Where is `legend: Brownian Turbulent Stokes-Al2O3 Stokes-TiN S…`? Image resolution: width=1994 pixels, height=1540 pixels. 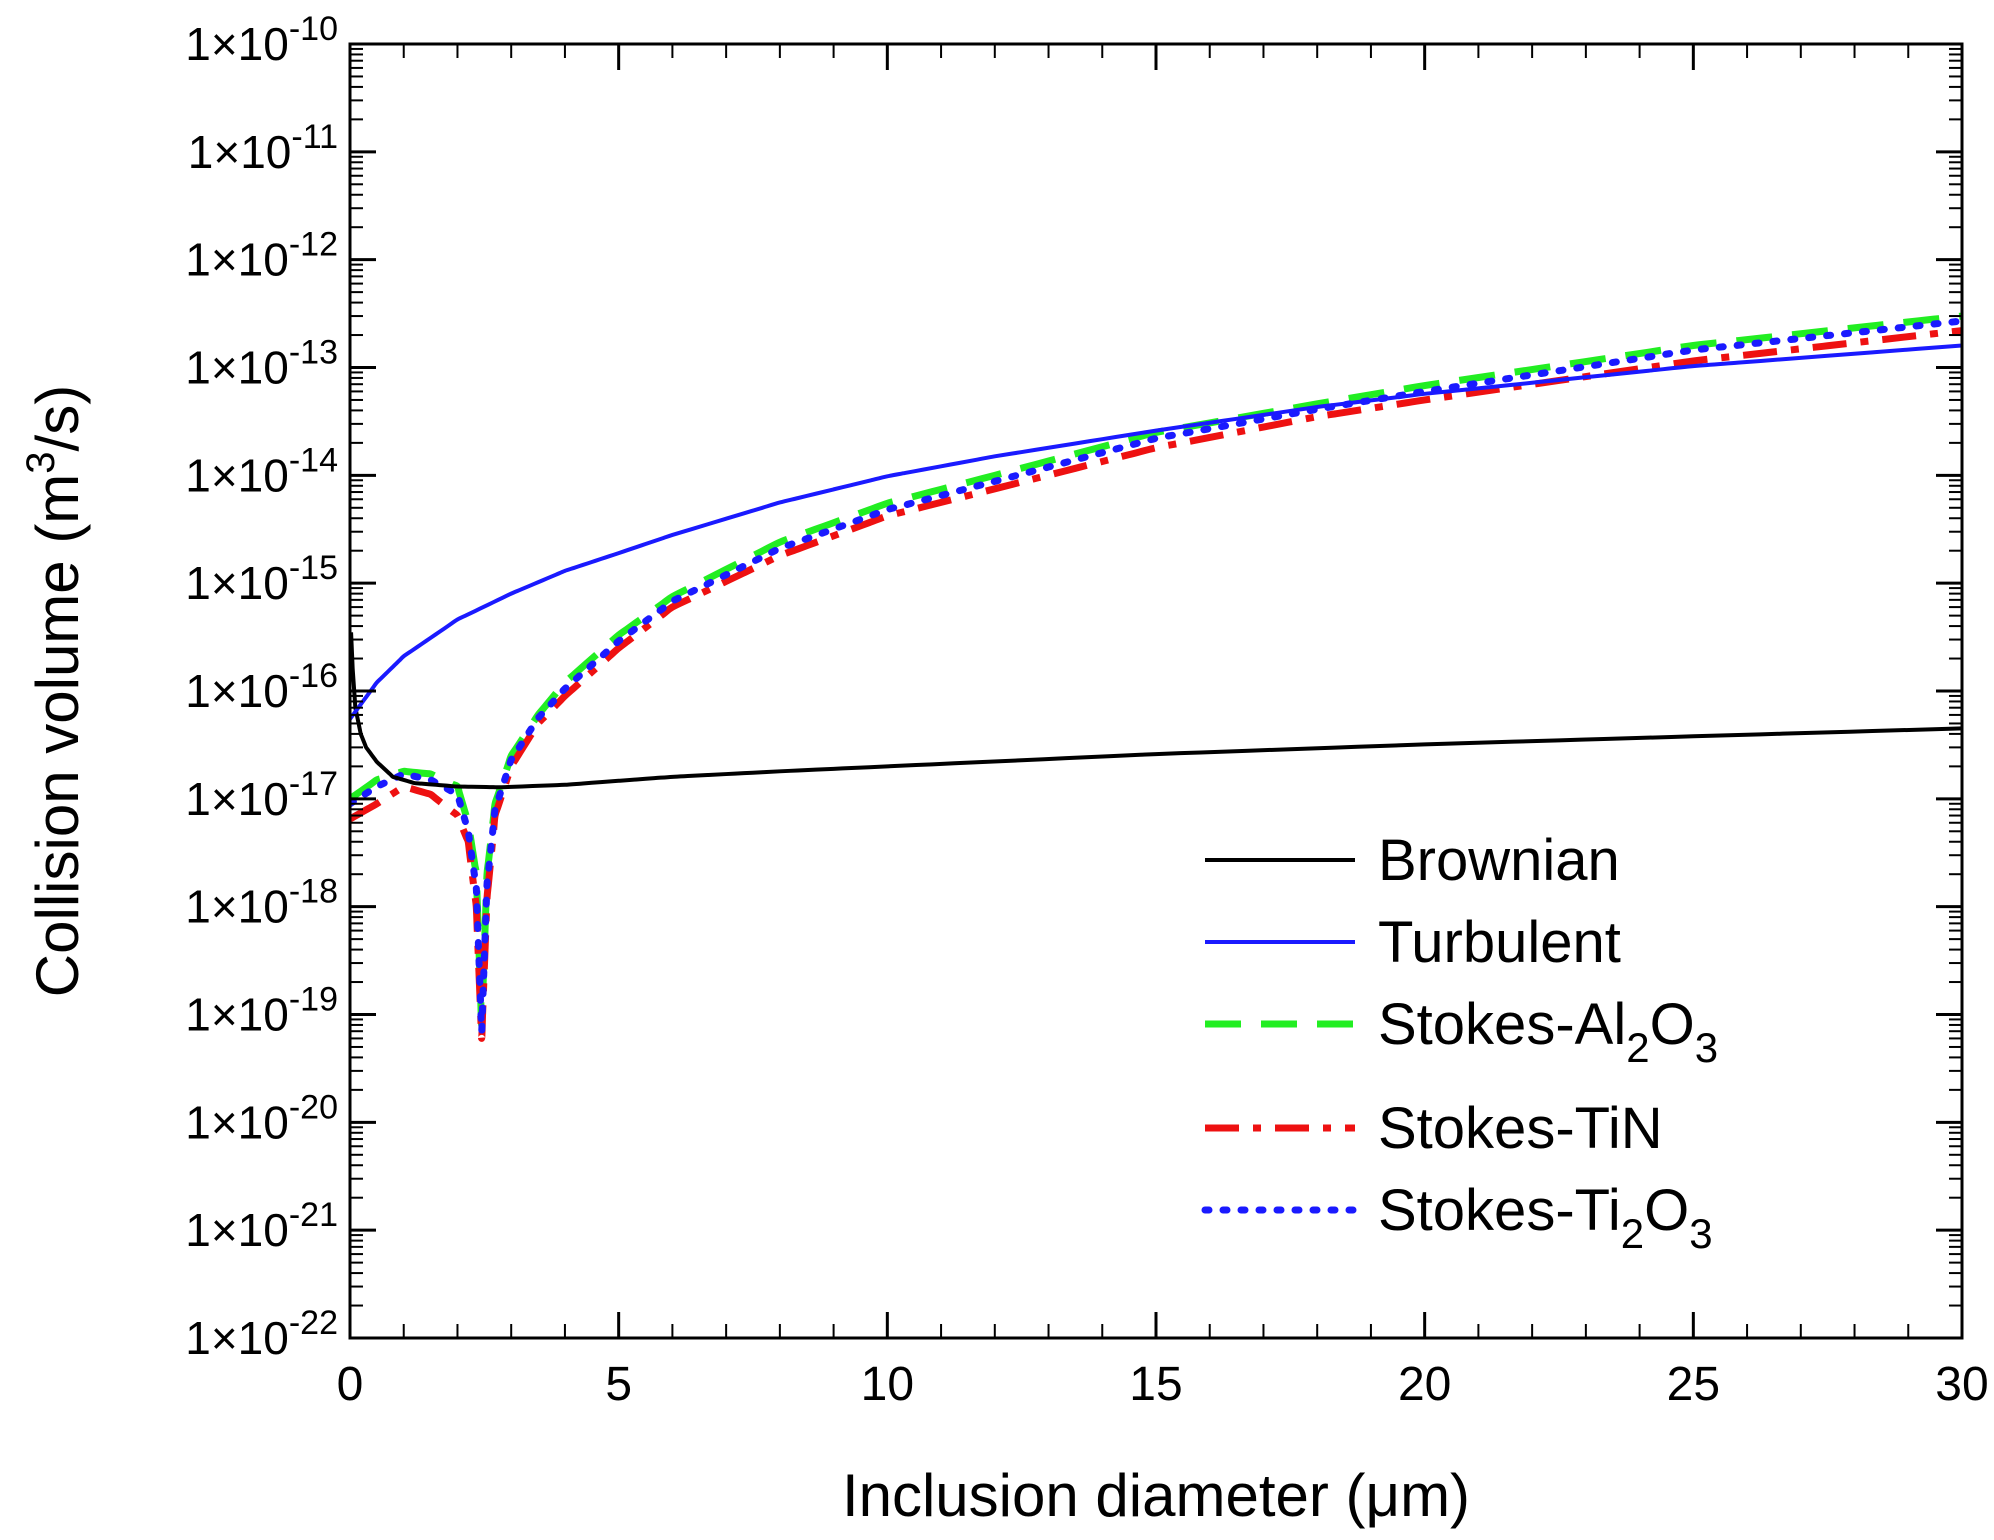
legend: Brownian Turbulent Stokes-Al2O3 Stokes-TiN S… is located at coordinates (1459, 1042).